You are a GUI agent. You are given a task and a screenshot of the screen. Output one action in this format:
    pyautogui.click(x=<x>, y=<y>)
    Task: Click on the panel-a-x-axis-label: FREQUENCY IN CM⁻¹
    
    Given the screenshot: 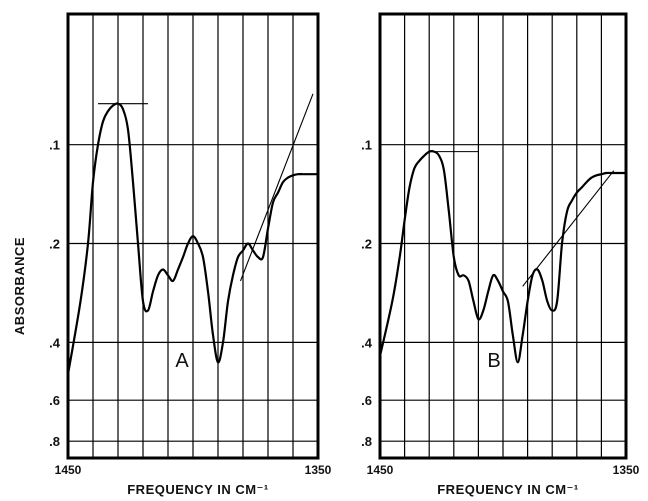 What is the action you would take?
    pyautogui.click(x=198, y=489)
    